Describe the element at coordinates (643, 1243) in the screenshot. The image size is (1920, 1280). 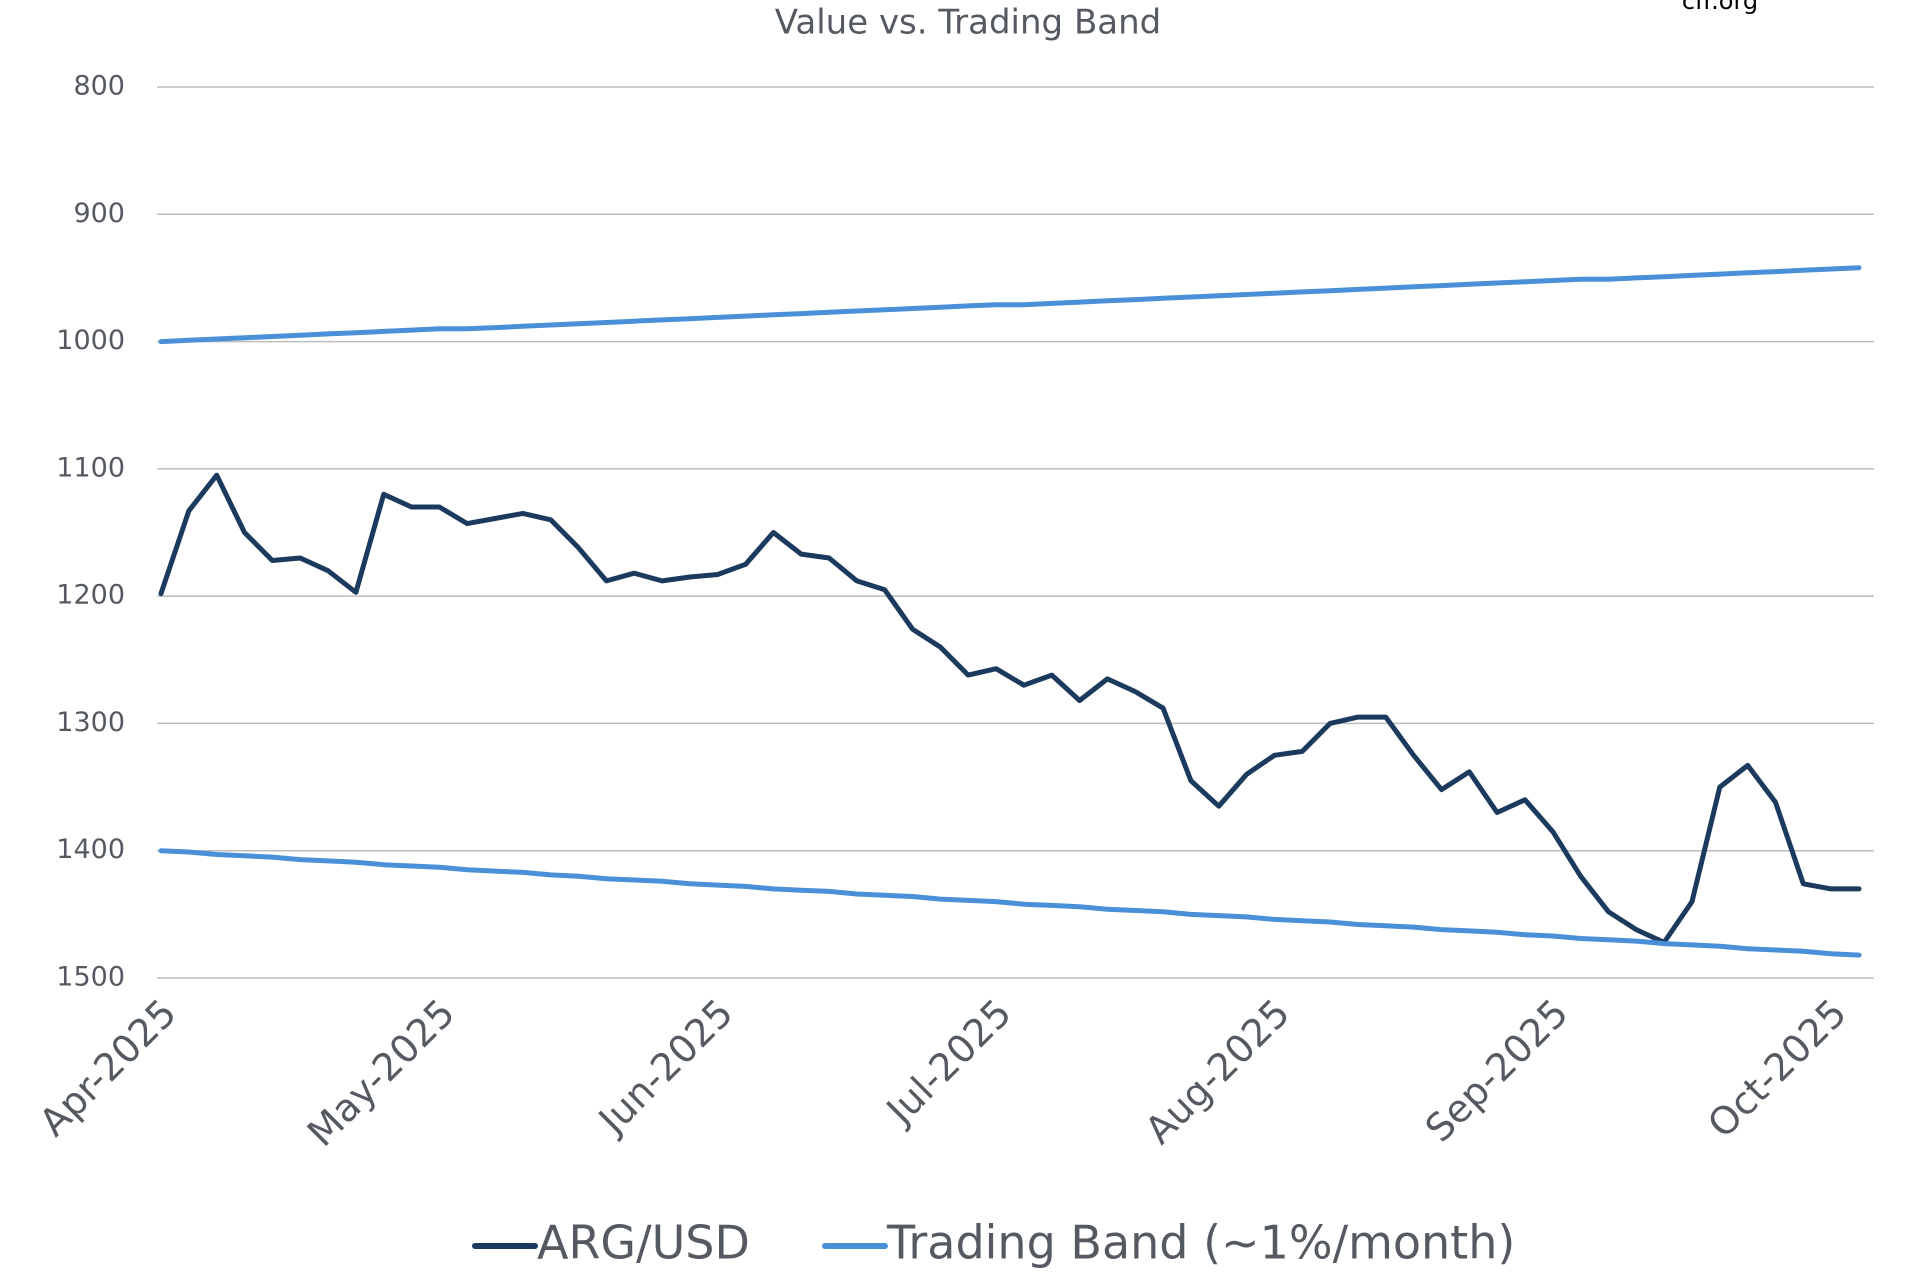
I see `legend-label: ARG/USD` at that location.